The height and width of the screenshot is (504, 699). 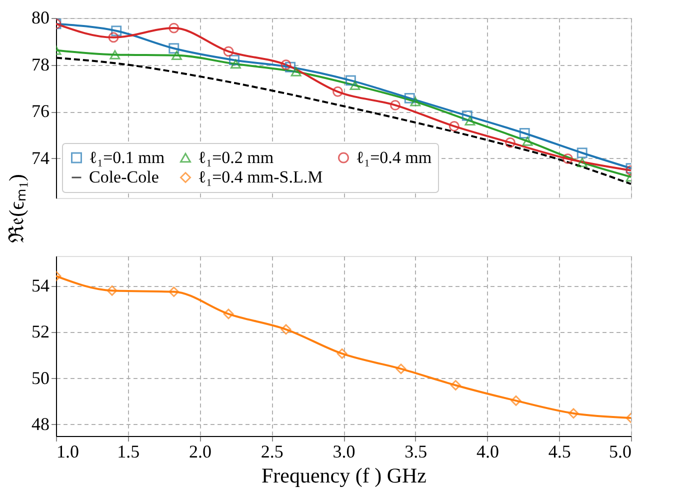 I want to click on x-tick-label: 4.0, so click(x=487, y=452).